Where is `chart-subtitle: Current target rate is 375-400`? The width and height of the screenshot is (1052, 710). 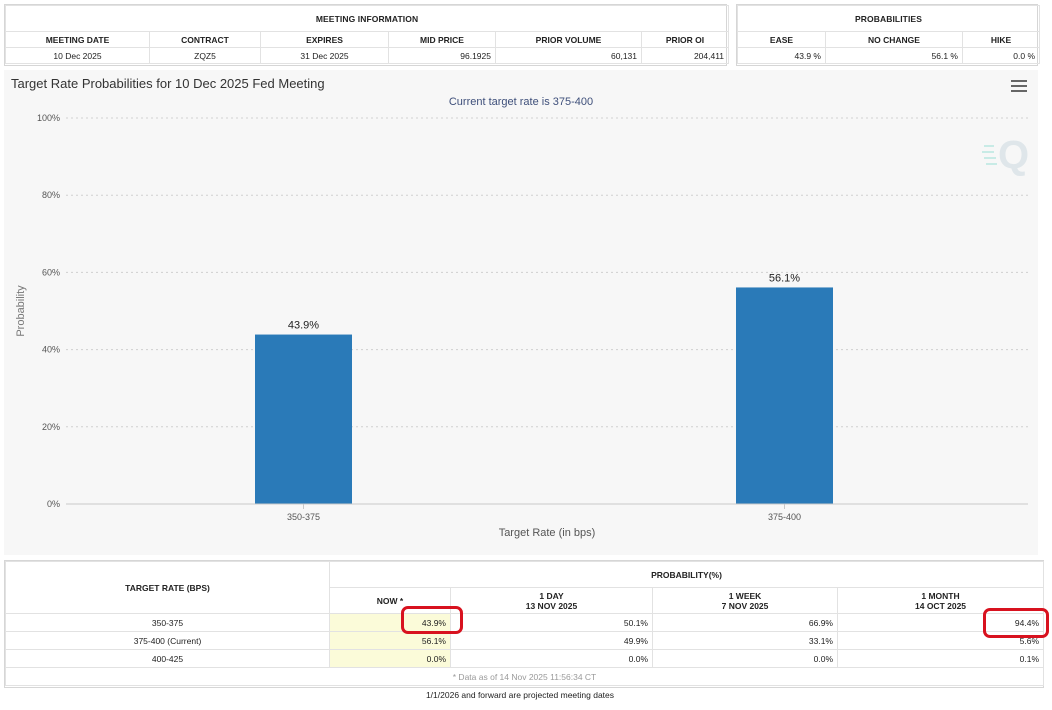 chart-subtitle: Current target rate is 375-400 is located at coordinates (521, 102).